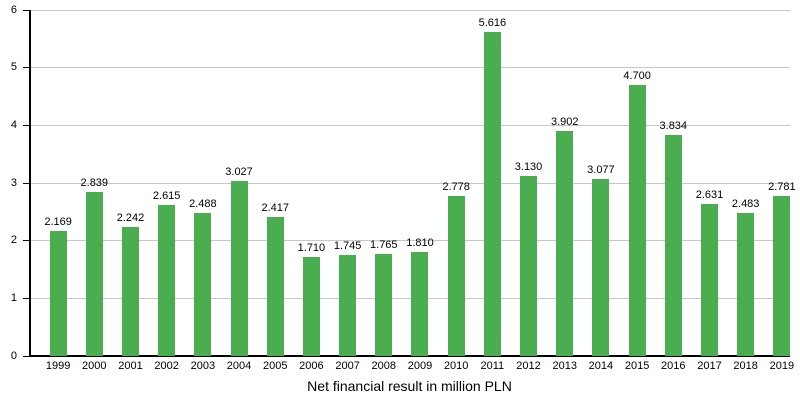 The width and height of the screenshot is (800, 400). Describe the element at coordinates (745, 366) in the screenshot. I see `x-tick-label: 2018` at that location.